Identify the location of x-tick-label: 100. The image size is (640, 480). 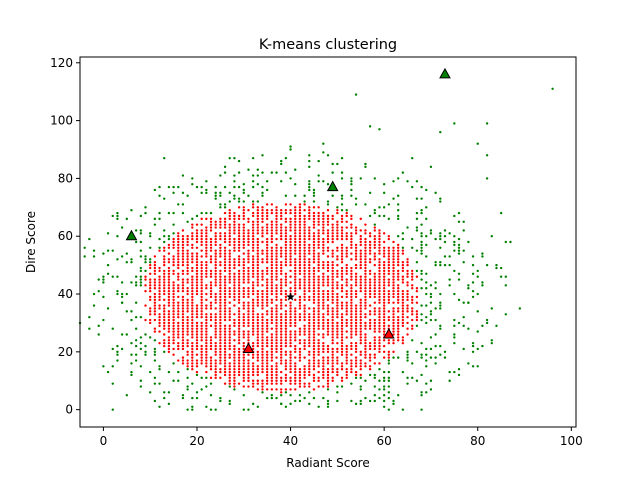
(571, 441).